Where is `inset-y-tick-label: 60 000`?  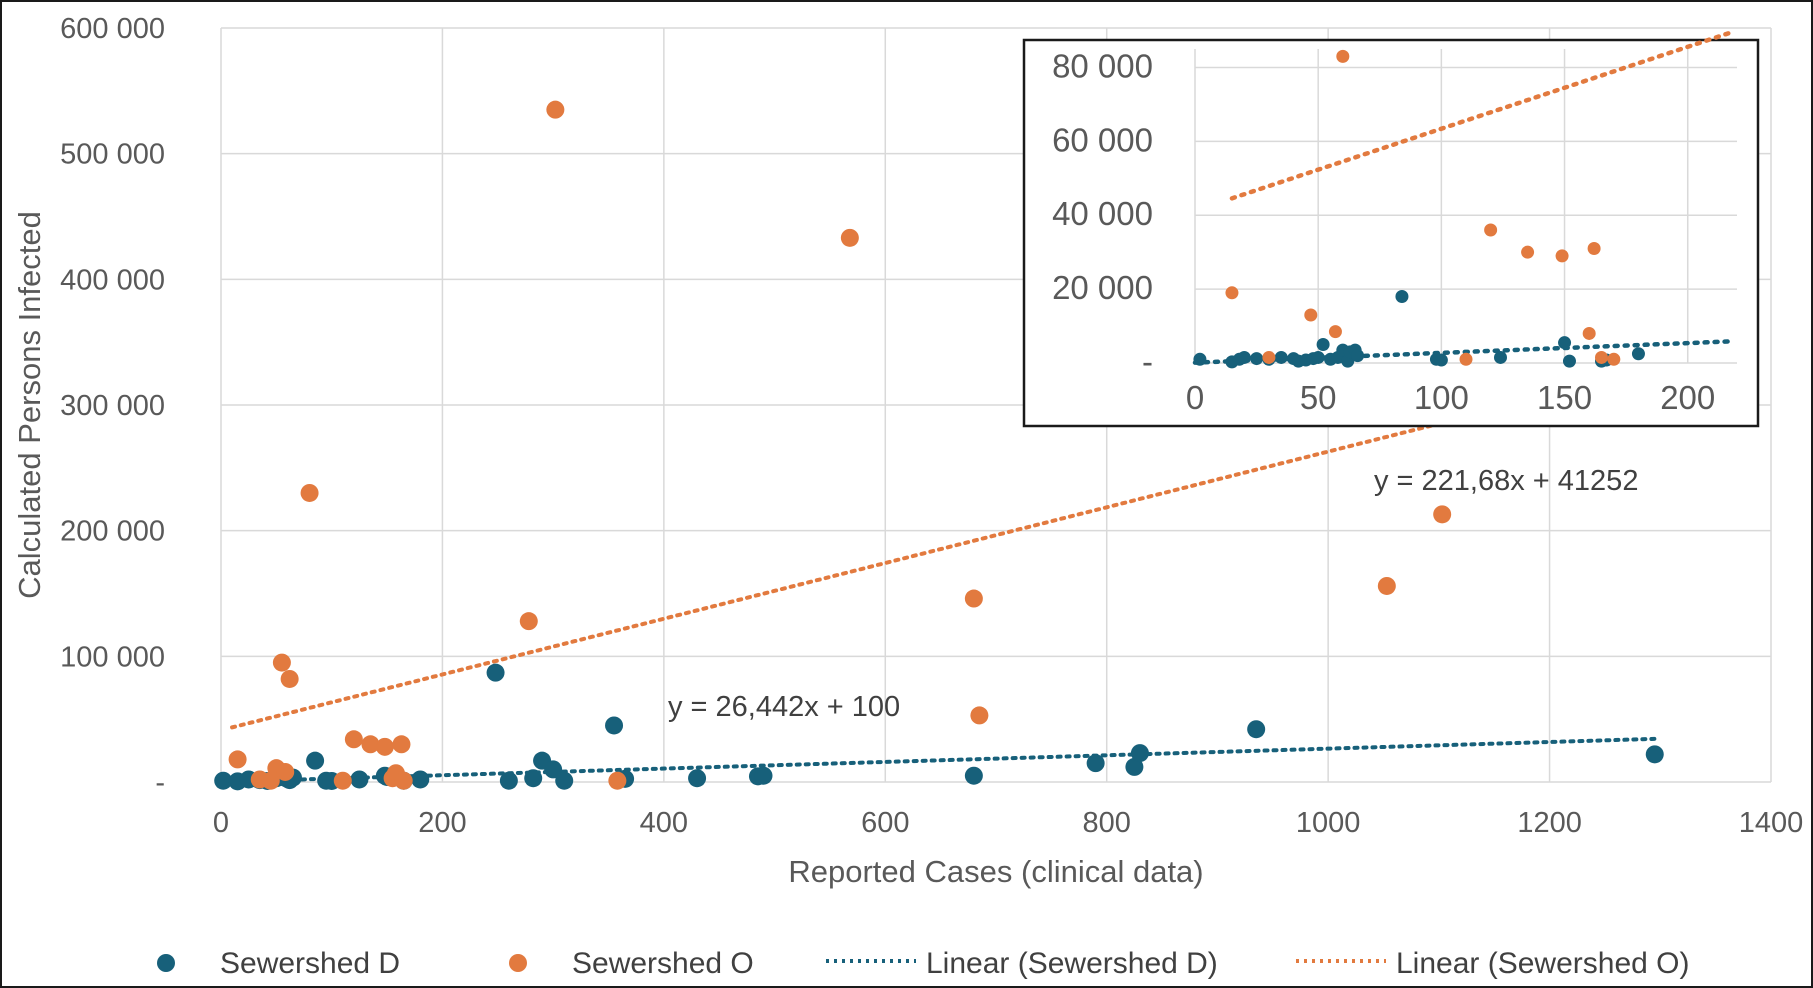
inset-y-tick-label: 60 000 is located at coordinates (1102, 139).